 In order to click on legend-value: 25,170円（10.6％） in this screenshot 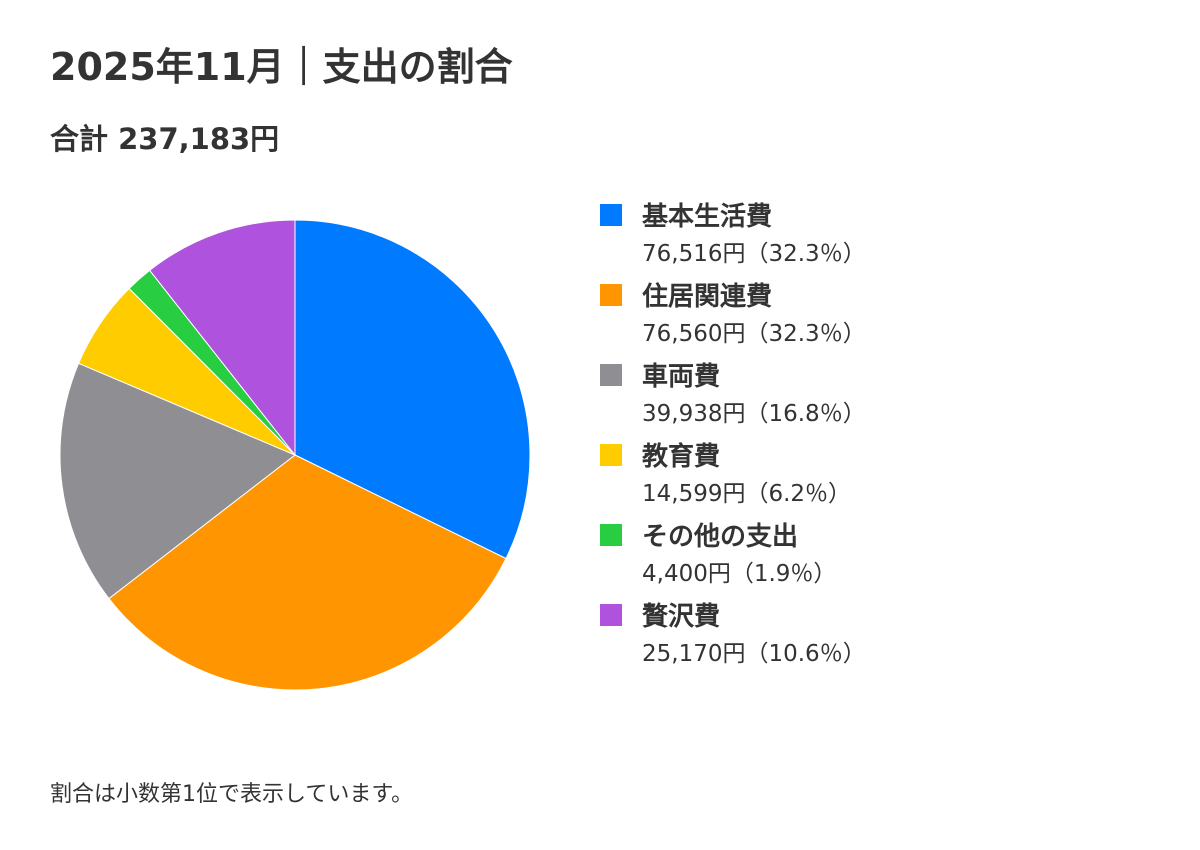, I will do `click(754, 654)`.